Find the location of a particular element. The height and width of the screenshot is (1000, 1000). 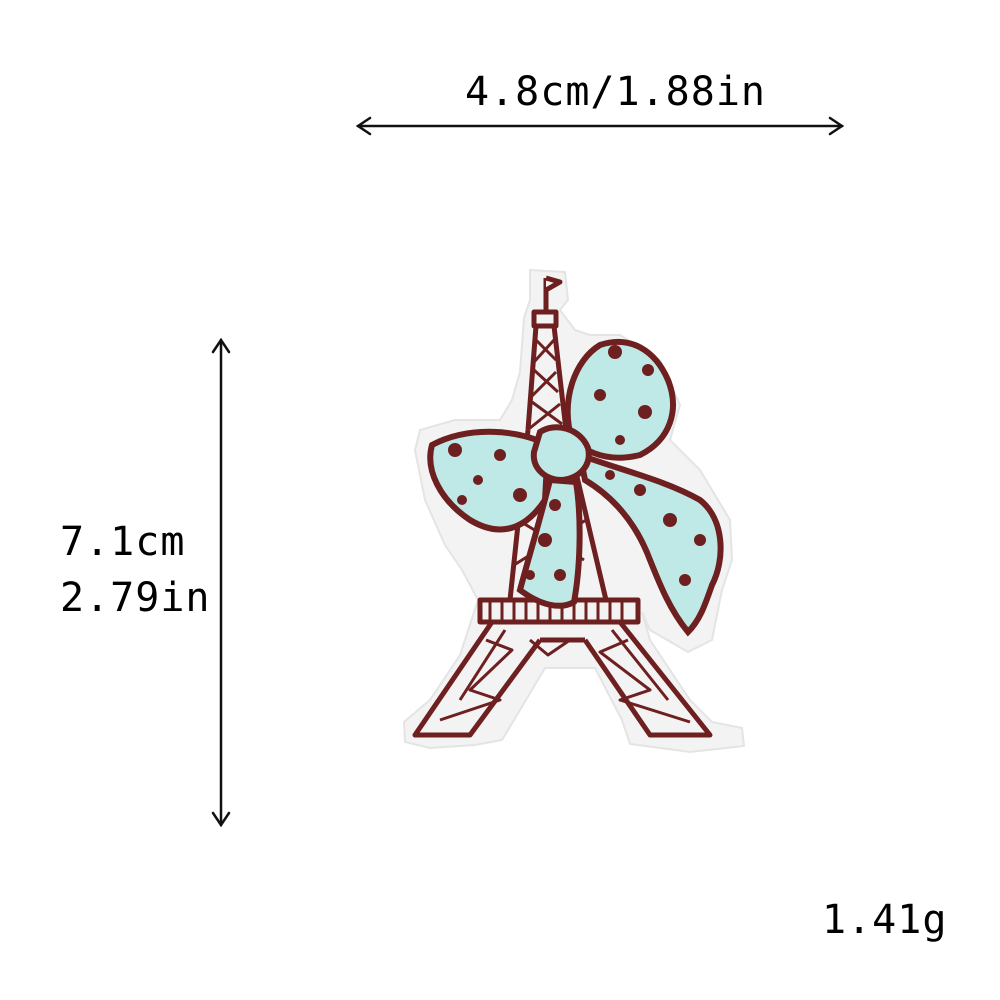

bow-left-loop is located at coordinates (489, 480).